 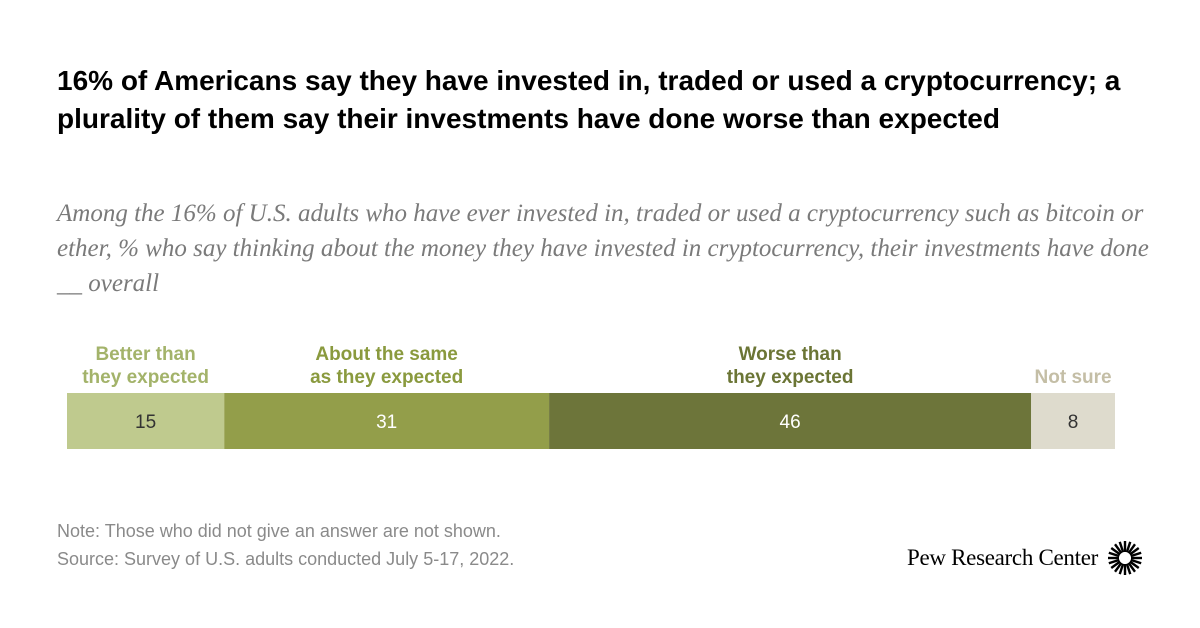 What do you see at coordinates (1125, 558) in the screenshot?
I see `pew-sunburst-icon` at bounding box center [1125, 558].